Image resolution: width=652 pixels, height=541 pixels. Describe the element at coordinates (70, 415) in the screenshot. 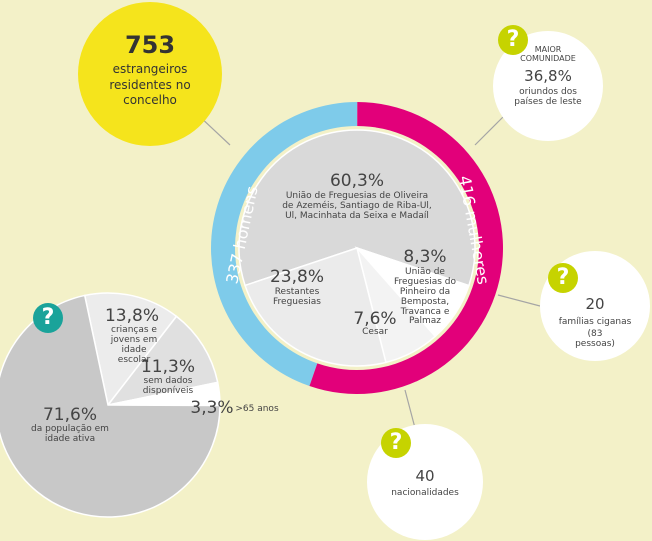

I see `value-label: 71,6%` at that location.